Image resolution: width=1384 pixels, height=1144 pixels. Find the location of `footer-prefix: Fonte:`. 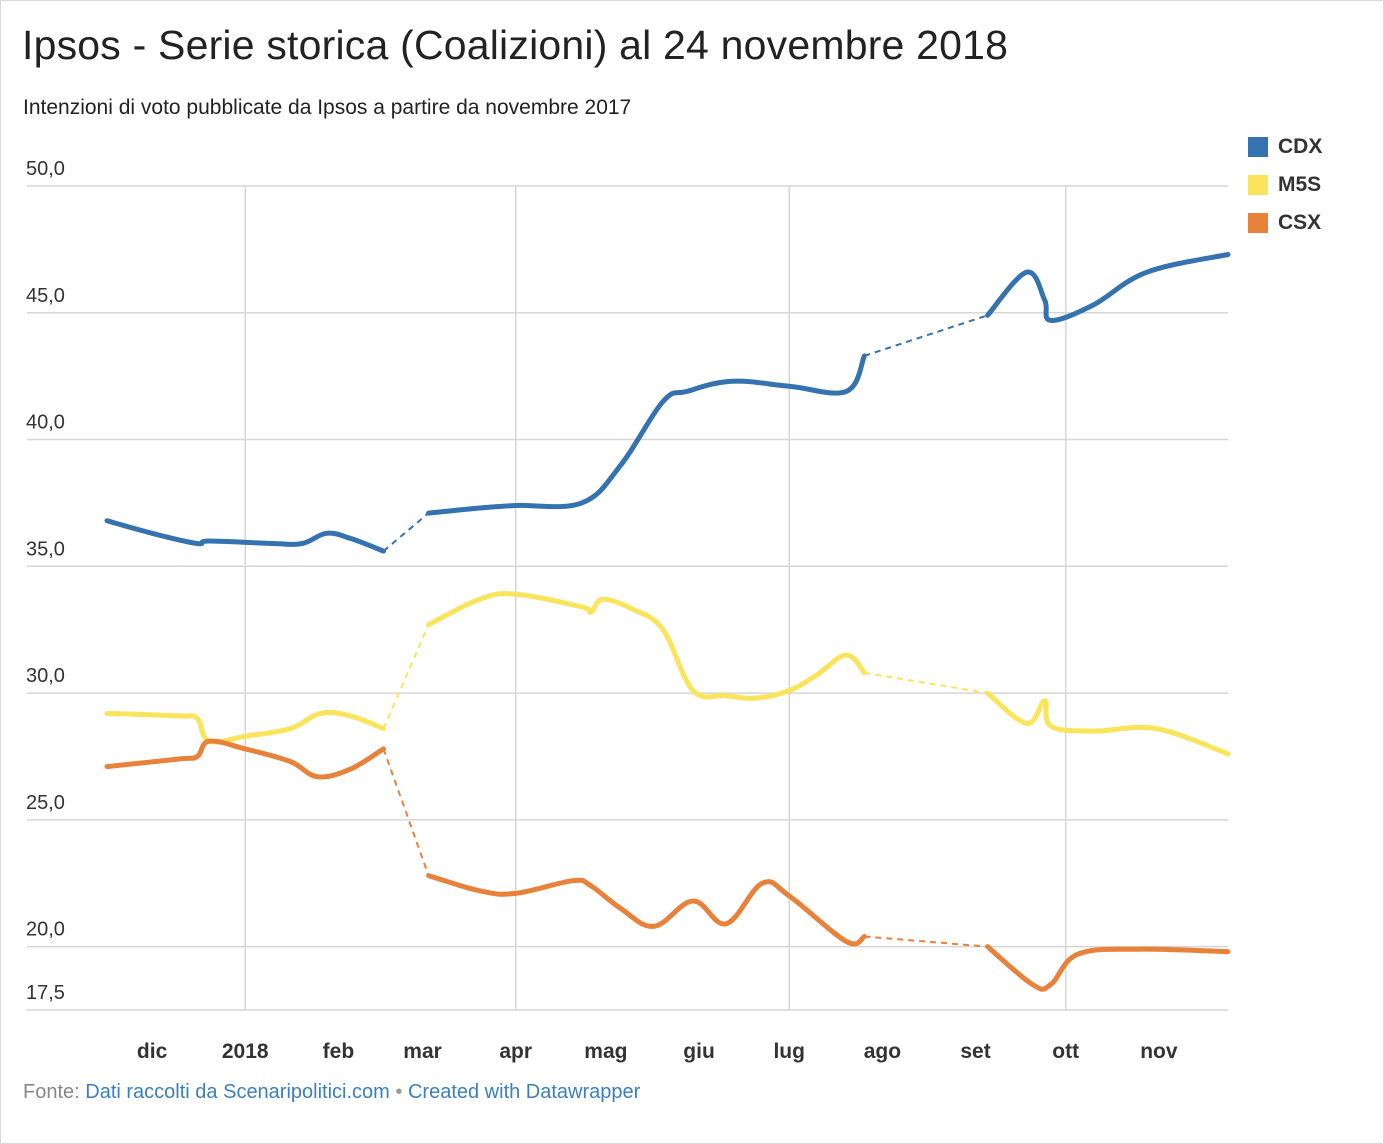

footer-prefix: Fonte: is located at coordinates (51, 1092).